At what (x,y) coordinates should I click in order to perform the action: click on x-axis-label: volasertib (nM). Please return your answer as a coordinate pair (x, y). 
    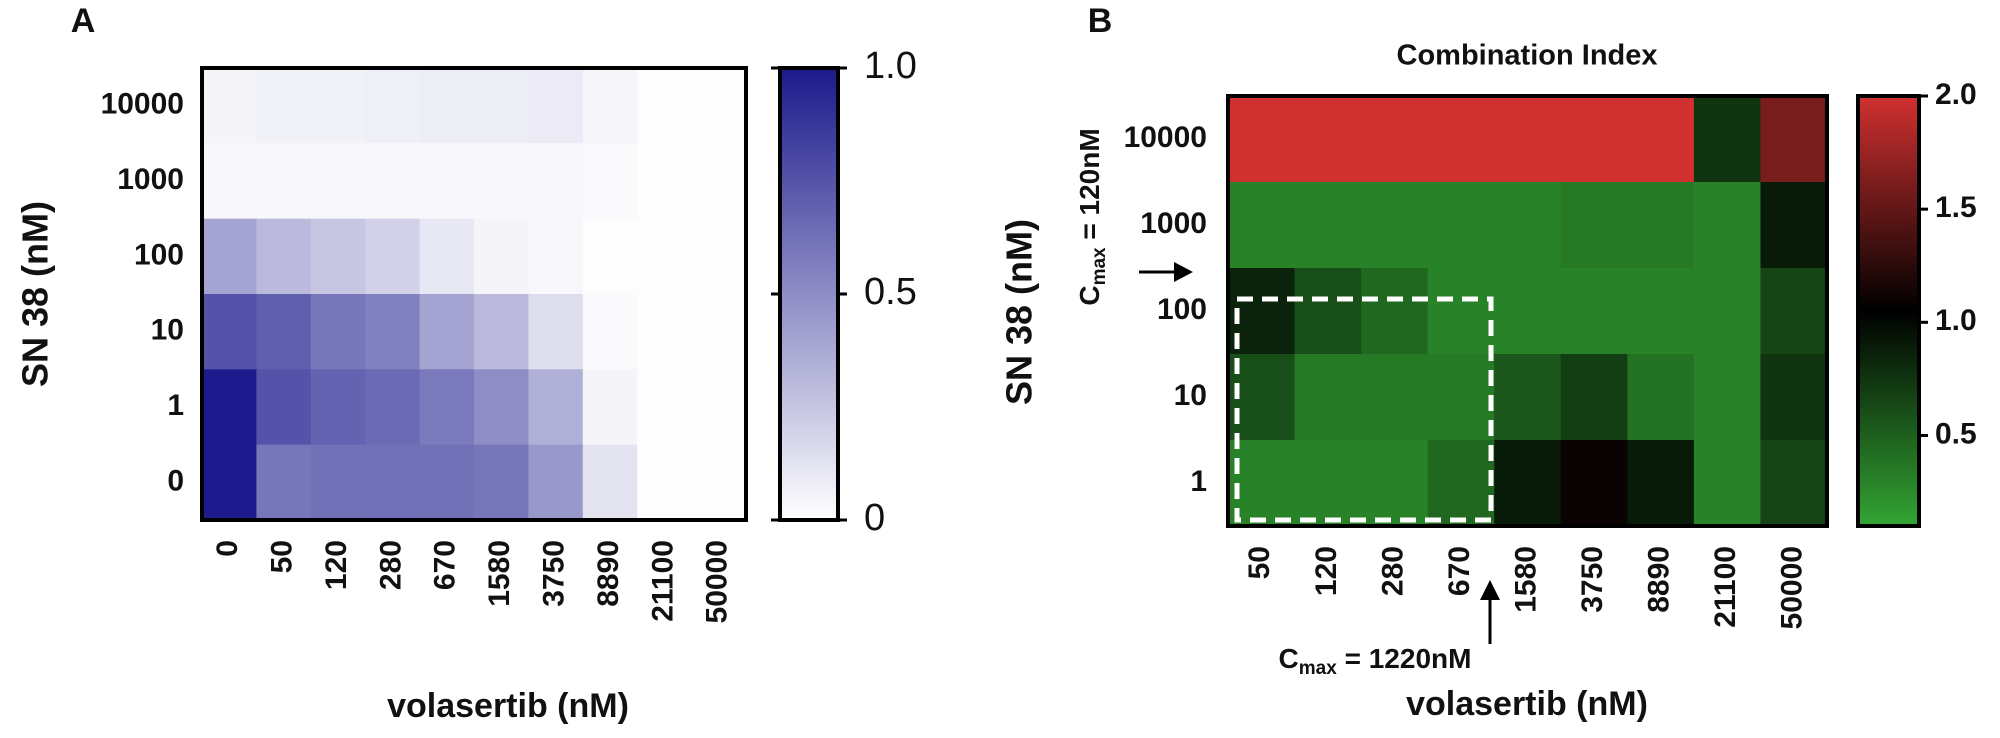
    Looking at the image, I should click on (1527, 704).